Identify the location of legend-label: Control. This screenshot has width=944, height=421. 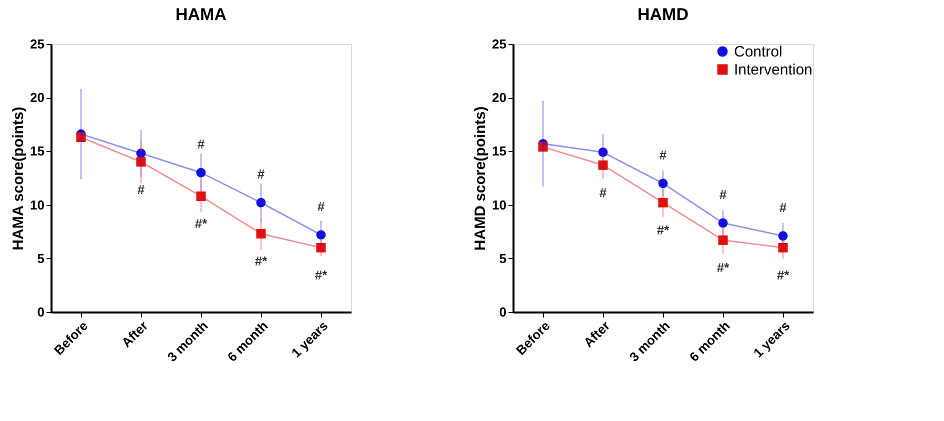
(758, 52).